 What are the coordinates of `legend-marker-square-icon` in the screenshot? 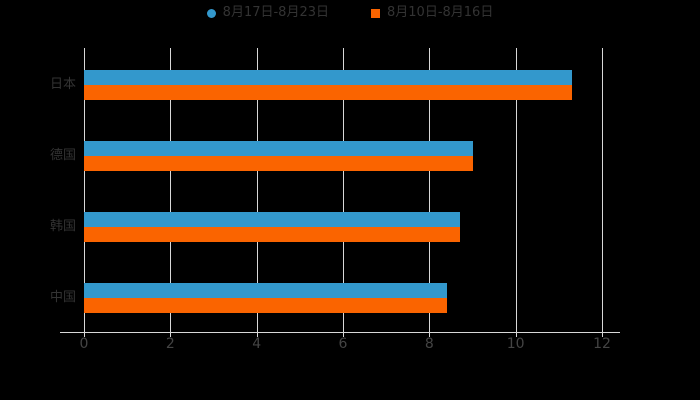 It's located at (375, 13).